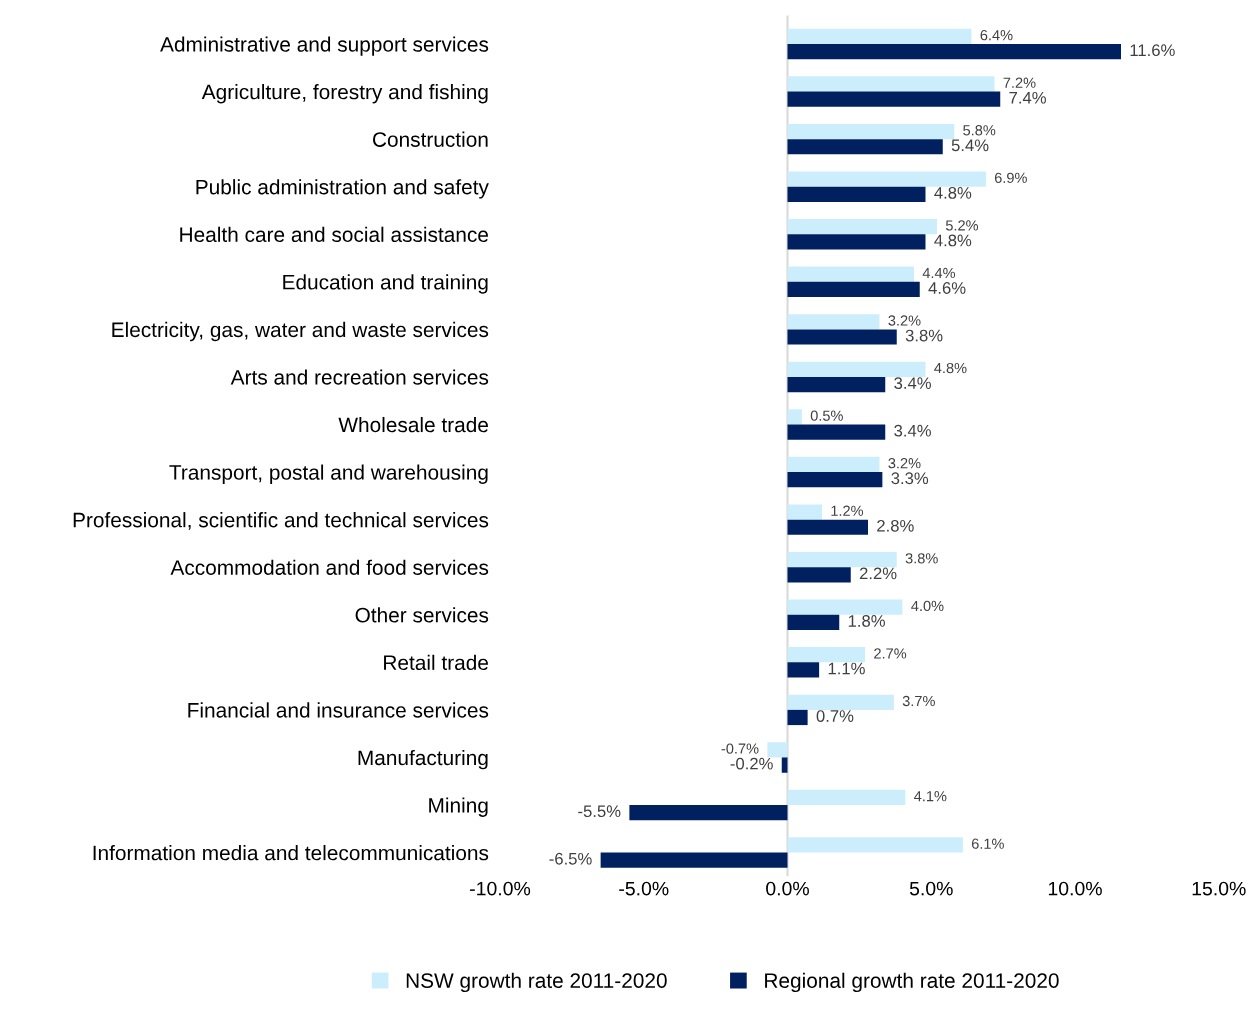 This screenshot has height=1031, width=1250. Describe the element at coordinates (931, 888) in the screenshot. I see `x-tick-label: 5.0%` at that location.